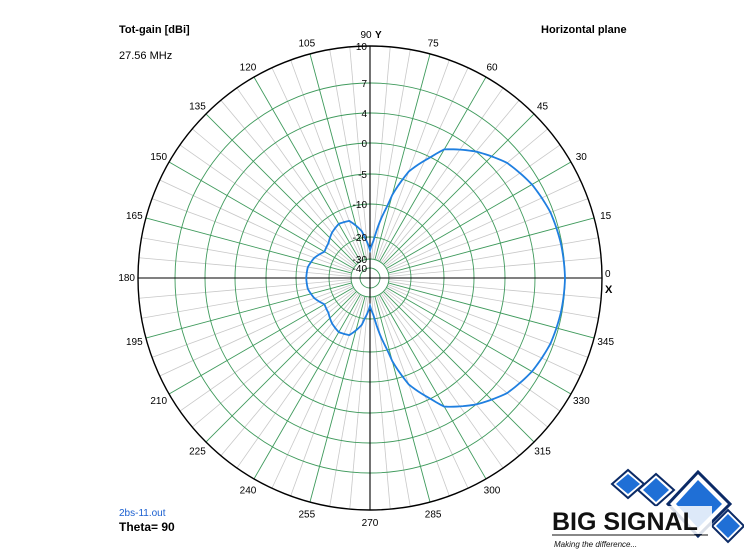 The image size is (745, 558). What do you see at coordinates (609, 290) in the screenshot?
I see `x-axis-label: X` at bounding box center [609, 290].